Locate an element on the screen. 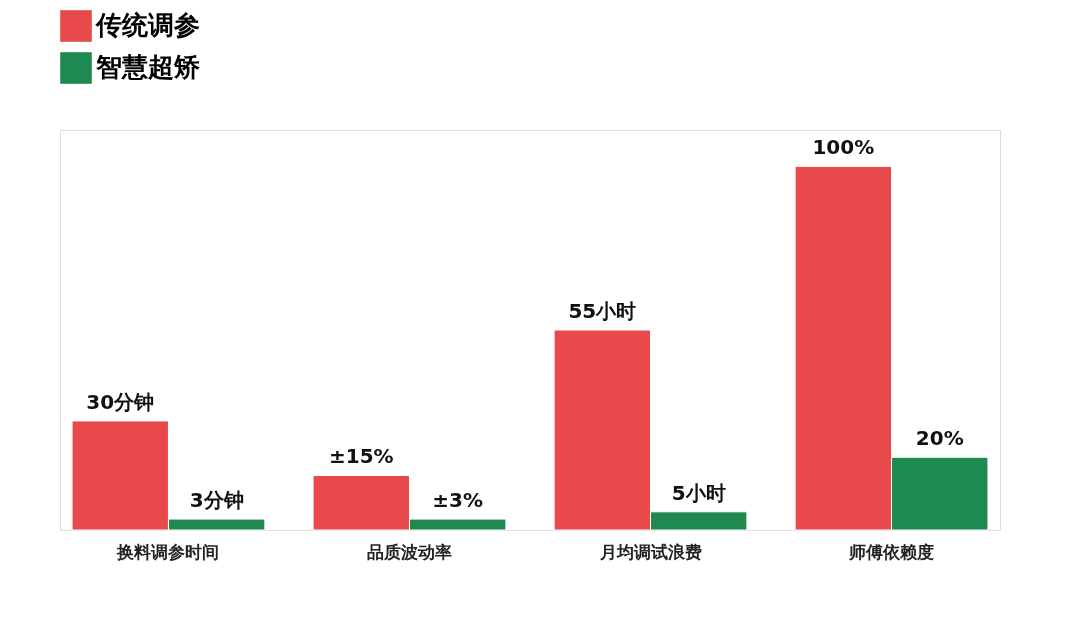 The width and height of the screenshot is (1080, 635). data-label: 3分钟 is located at coordinates (216, 500).